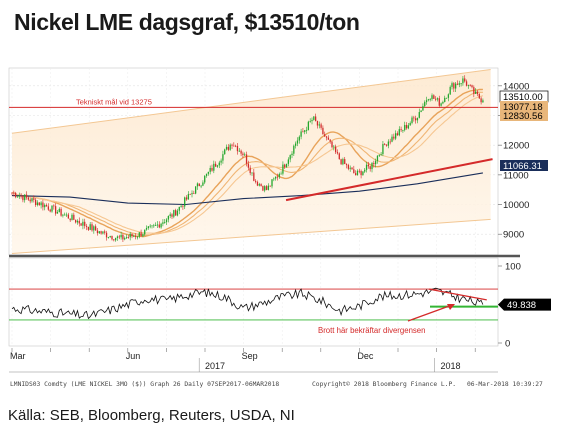 This screenshot has width=569, height=433. I want to click on annotation-arrow-head, so click(451, 307).